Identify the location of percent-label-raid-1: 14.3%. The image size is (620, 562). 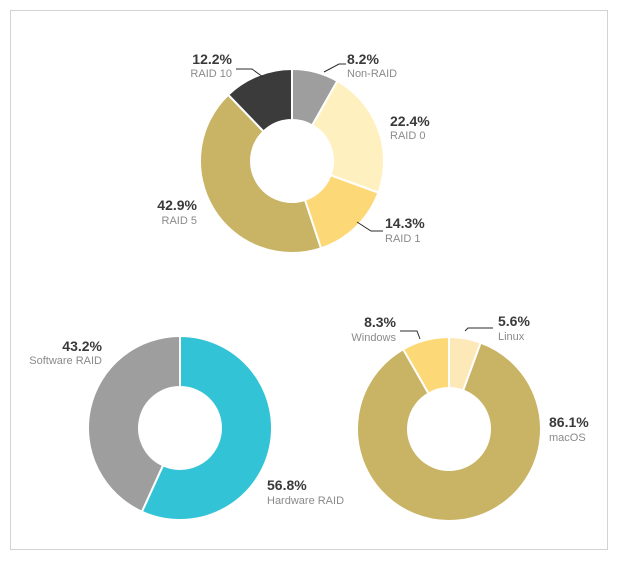
(405, 223).